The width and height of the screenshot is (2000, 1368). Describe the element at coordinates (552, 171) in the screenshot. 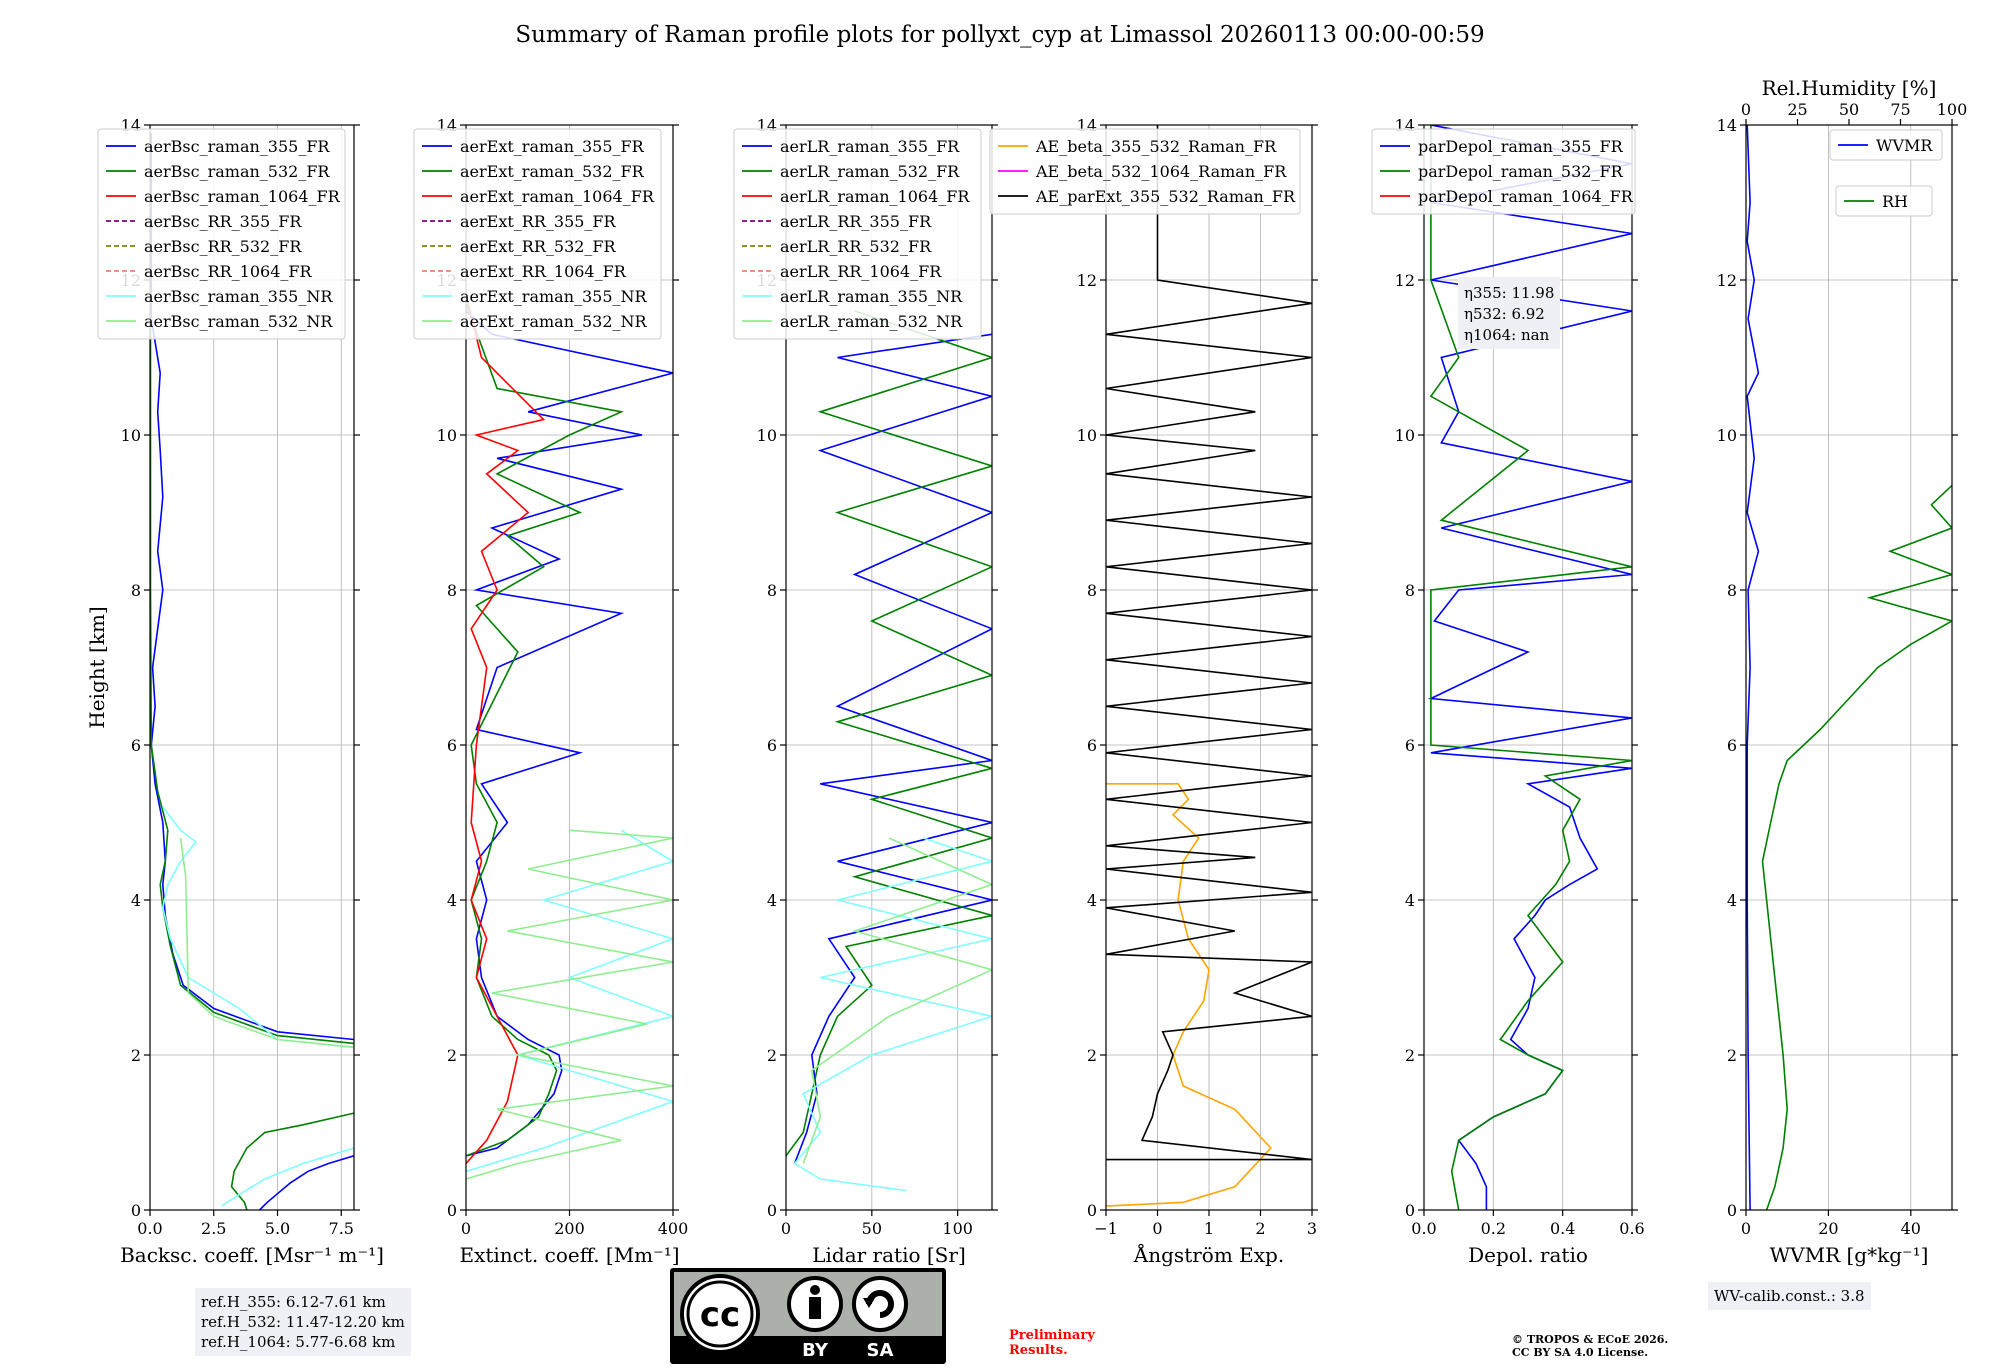

I see `legend-label: aerExt_raman_532_FR` at that location.